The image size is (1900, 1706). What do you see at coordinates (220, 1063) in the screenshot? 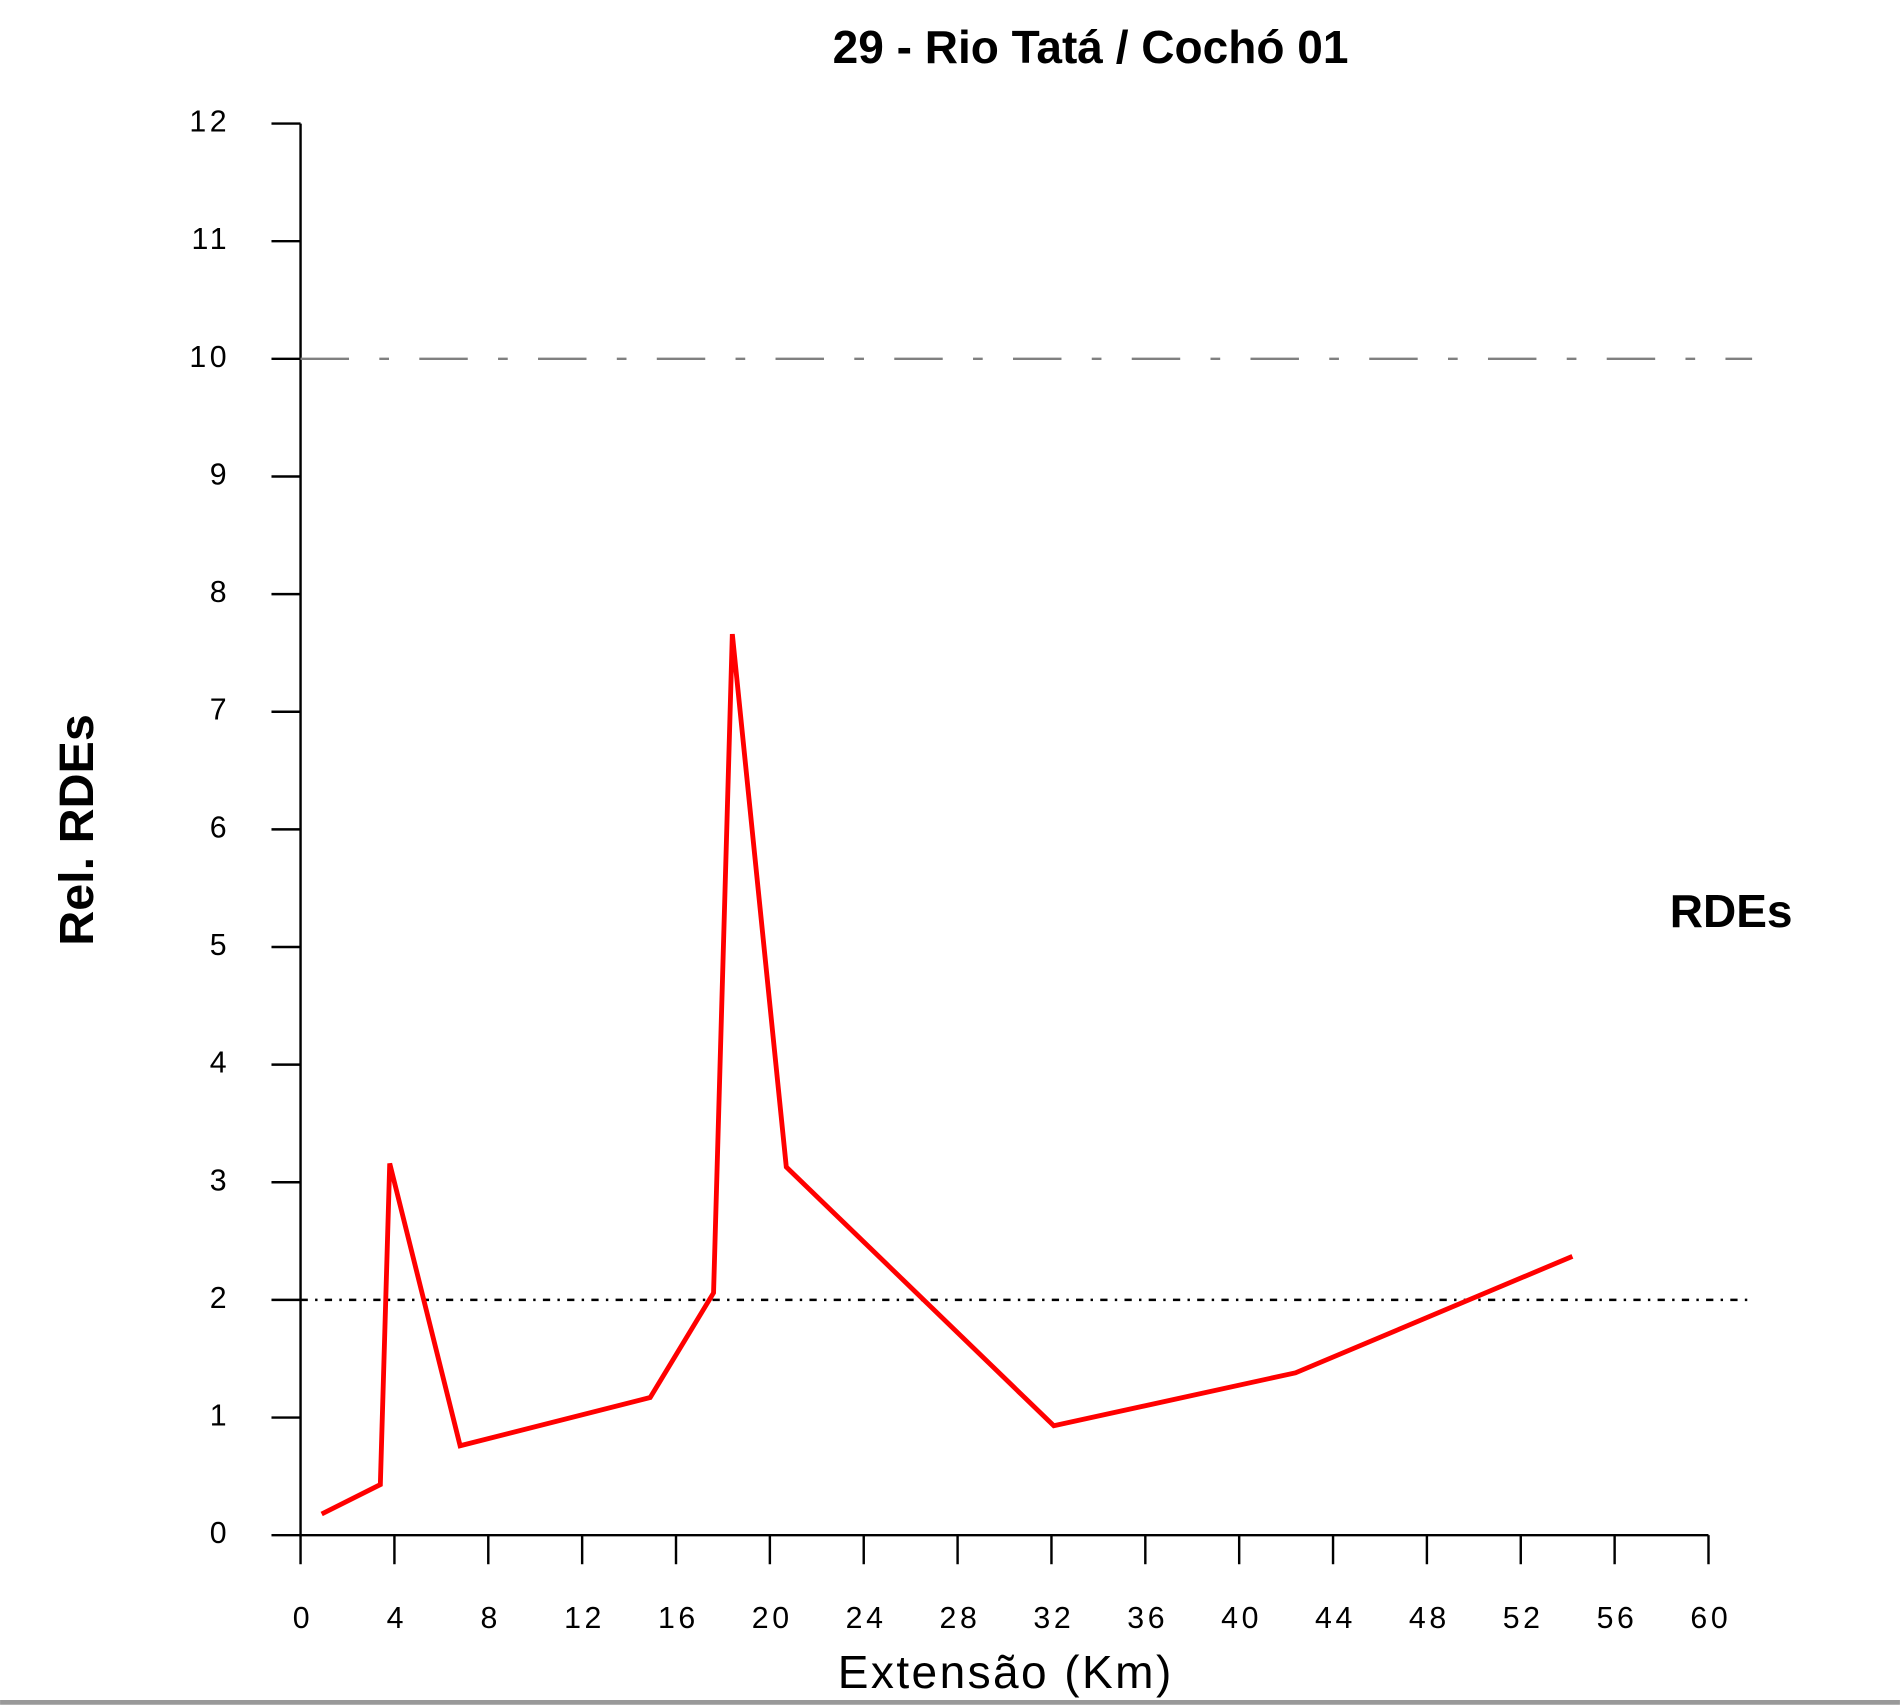
I see `y-tick-label: 4` at bounding box center [220, 1063].